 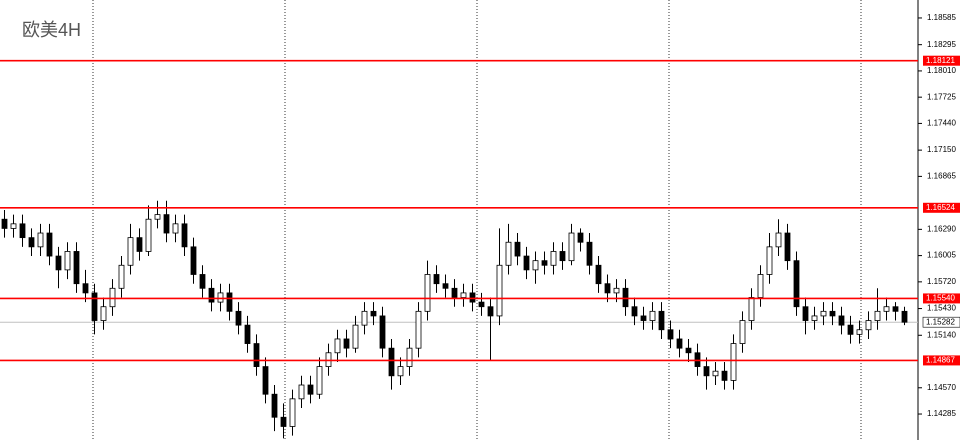 I want to click on y-tick-label: 1.15140, so click(x=941, y=334).